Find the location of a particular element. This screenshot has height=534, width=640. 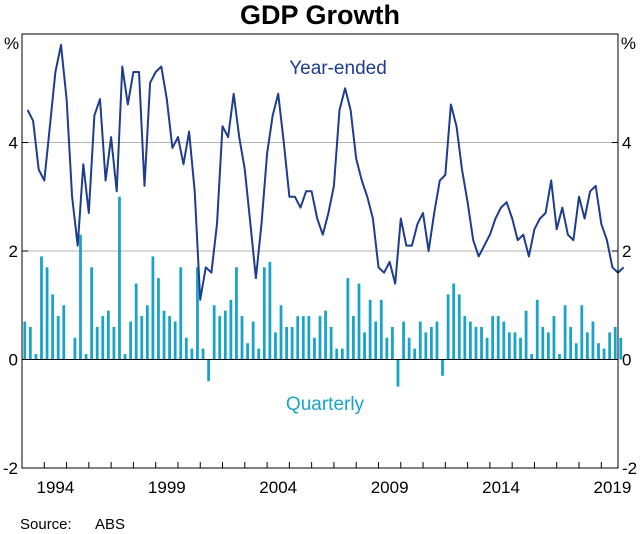

y-tick-label-right: 0 is located at coordinates (626, 360).